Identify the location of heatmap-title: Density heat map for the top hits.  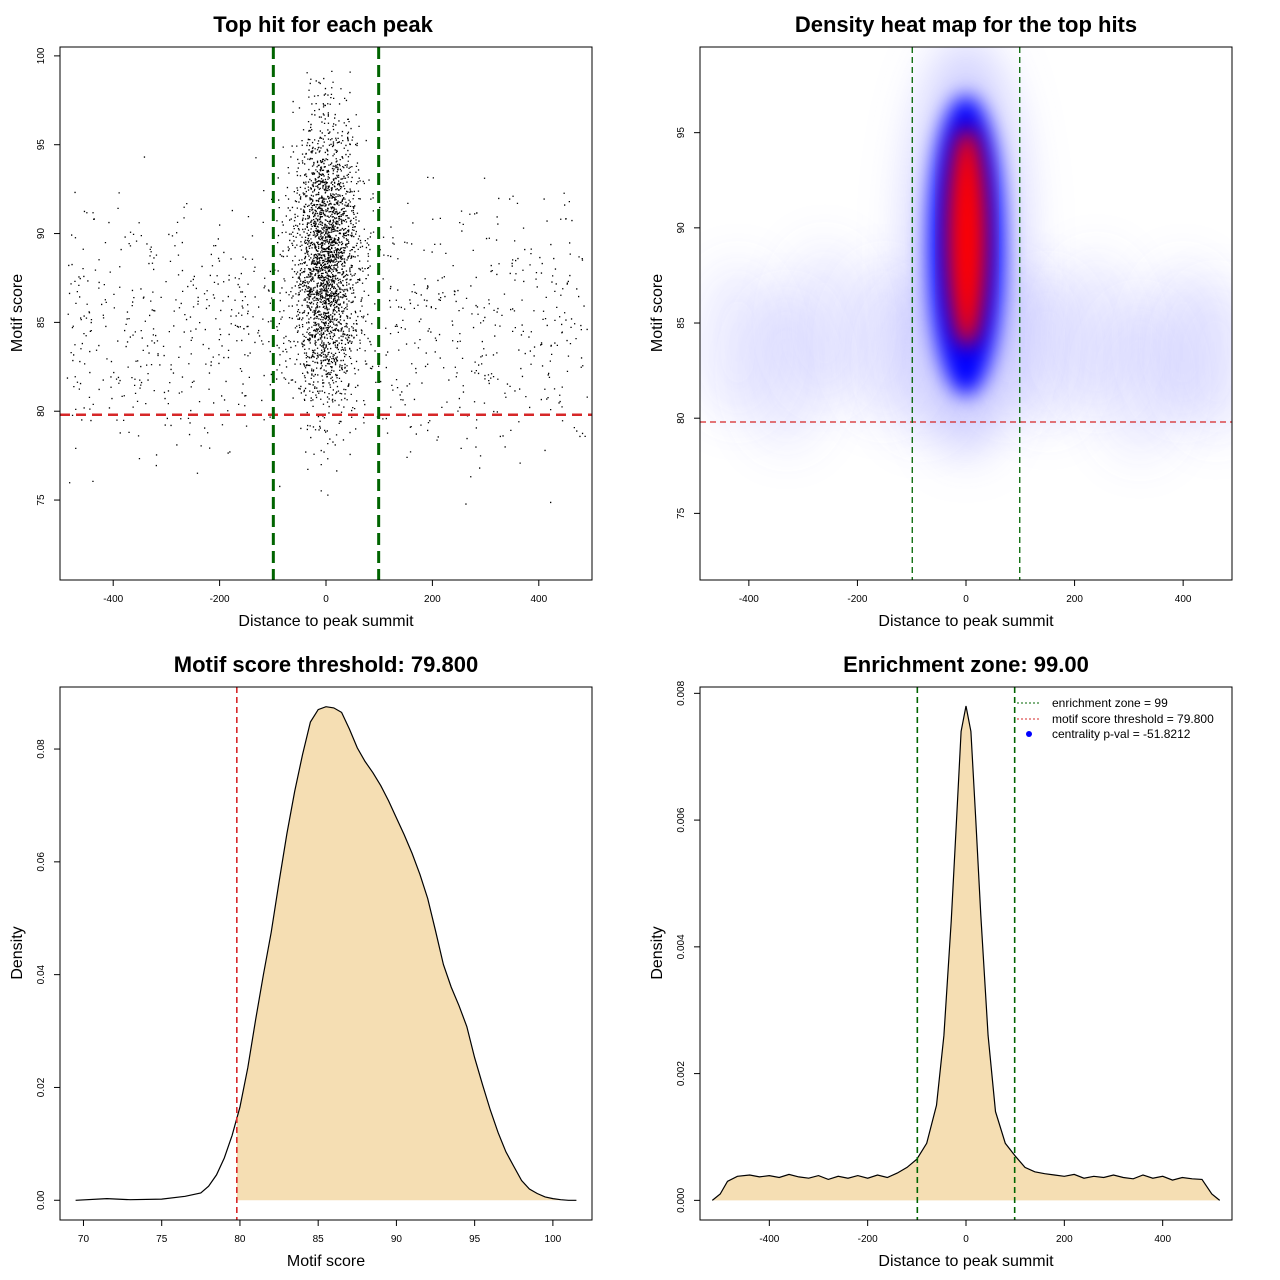
(966, 24).